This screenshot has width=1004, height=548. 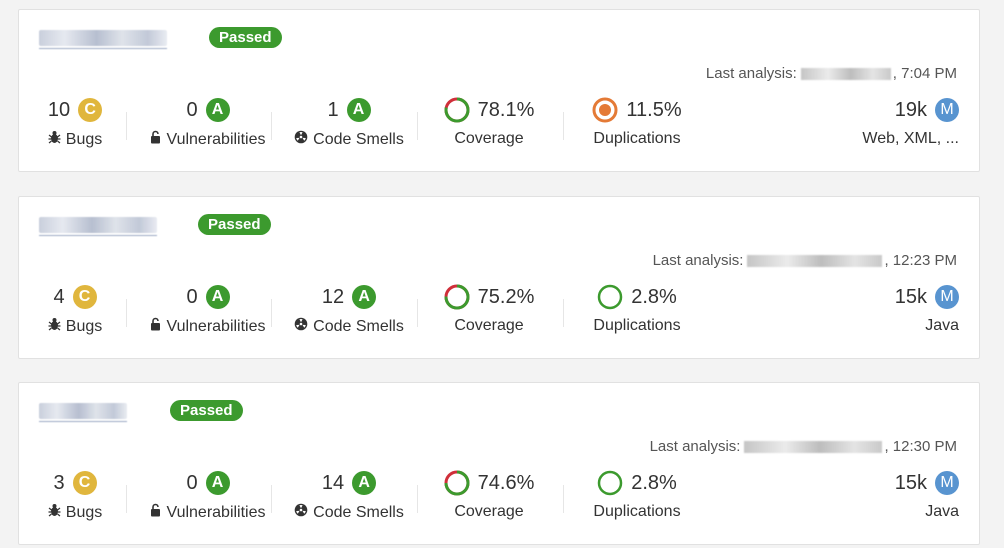 I want to click on coverage-value: 78.1%, so click(x=506, y=109).